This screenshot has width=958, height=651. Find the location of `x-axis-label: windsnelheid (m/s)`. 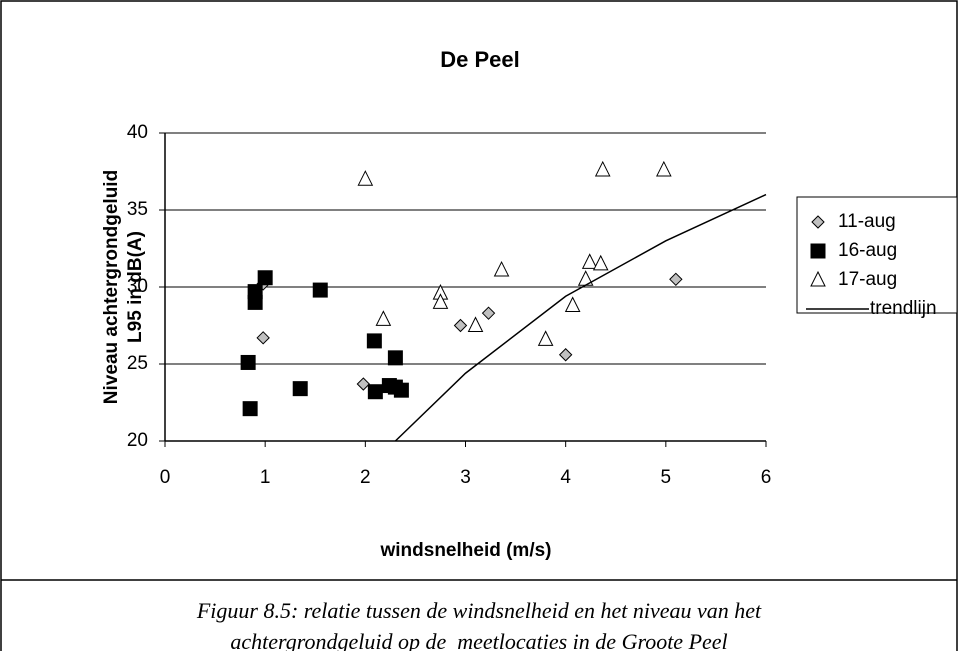

x-axis-label: windsnelheid (m/s) is located at coordinates (465, 550).